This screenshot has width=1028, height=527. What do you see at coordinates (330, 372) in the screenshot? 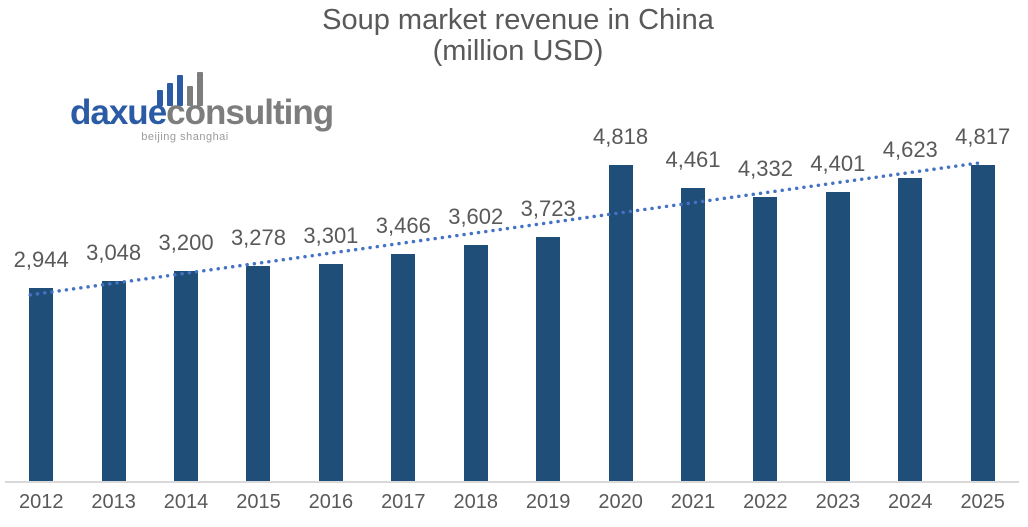
I see `bar-2016` at bounding box center [330, 372].